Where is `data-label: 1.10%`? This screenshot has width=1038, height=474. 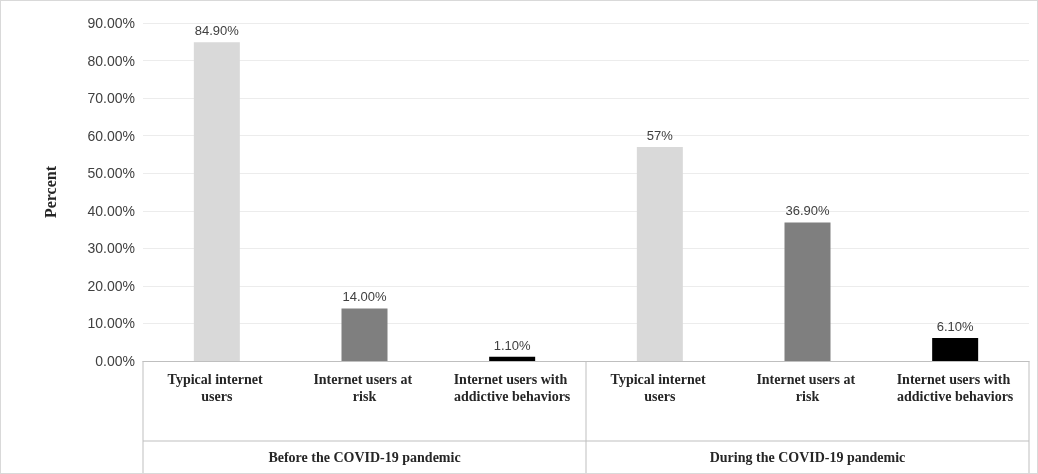
data-label: 1.10% is located at coordinates (512, 345).